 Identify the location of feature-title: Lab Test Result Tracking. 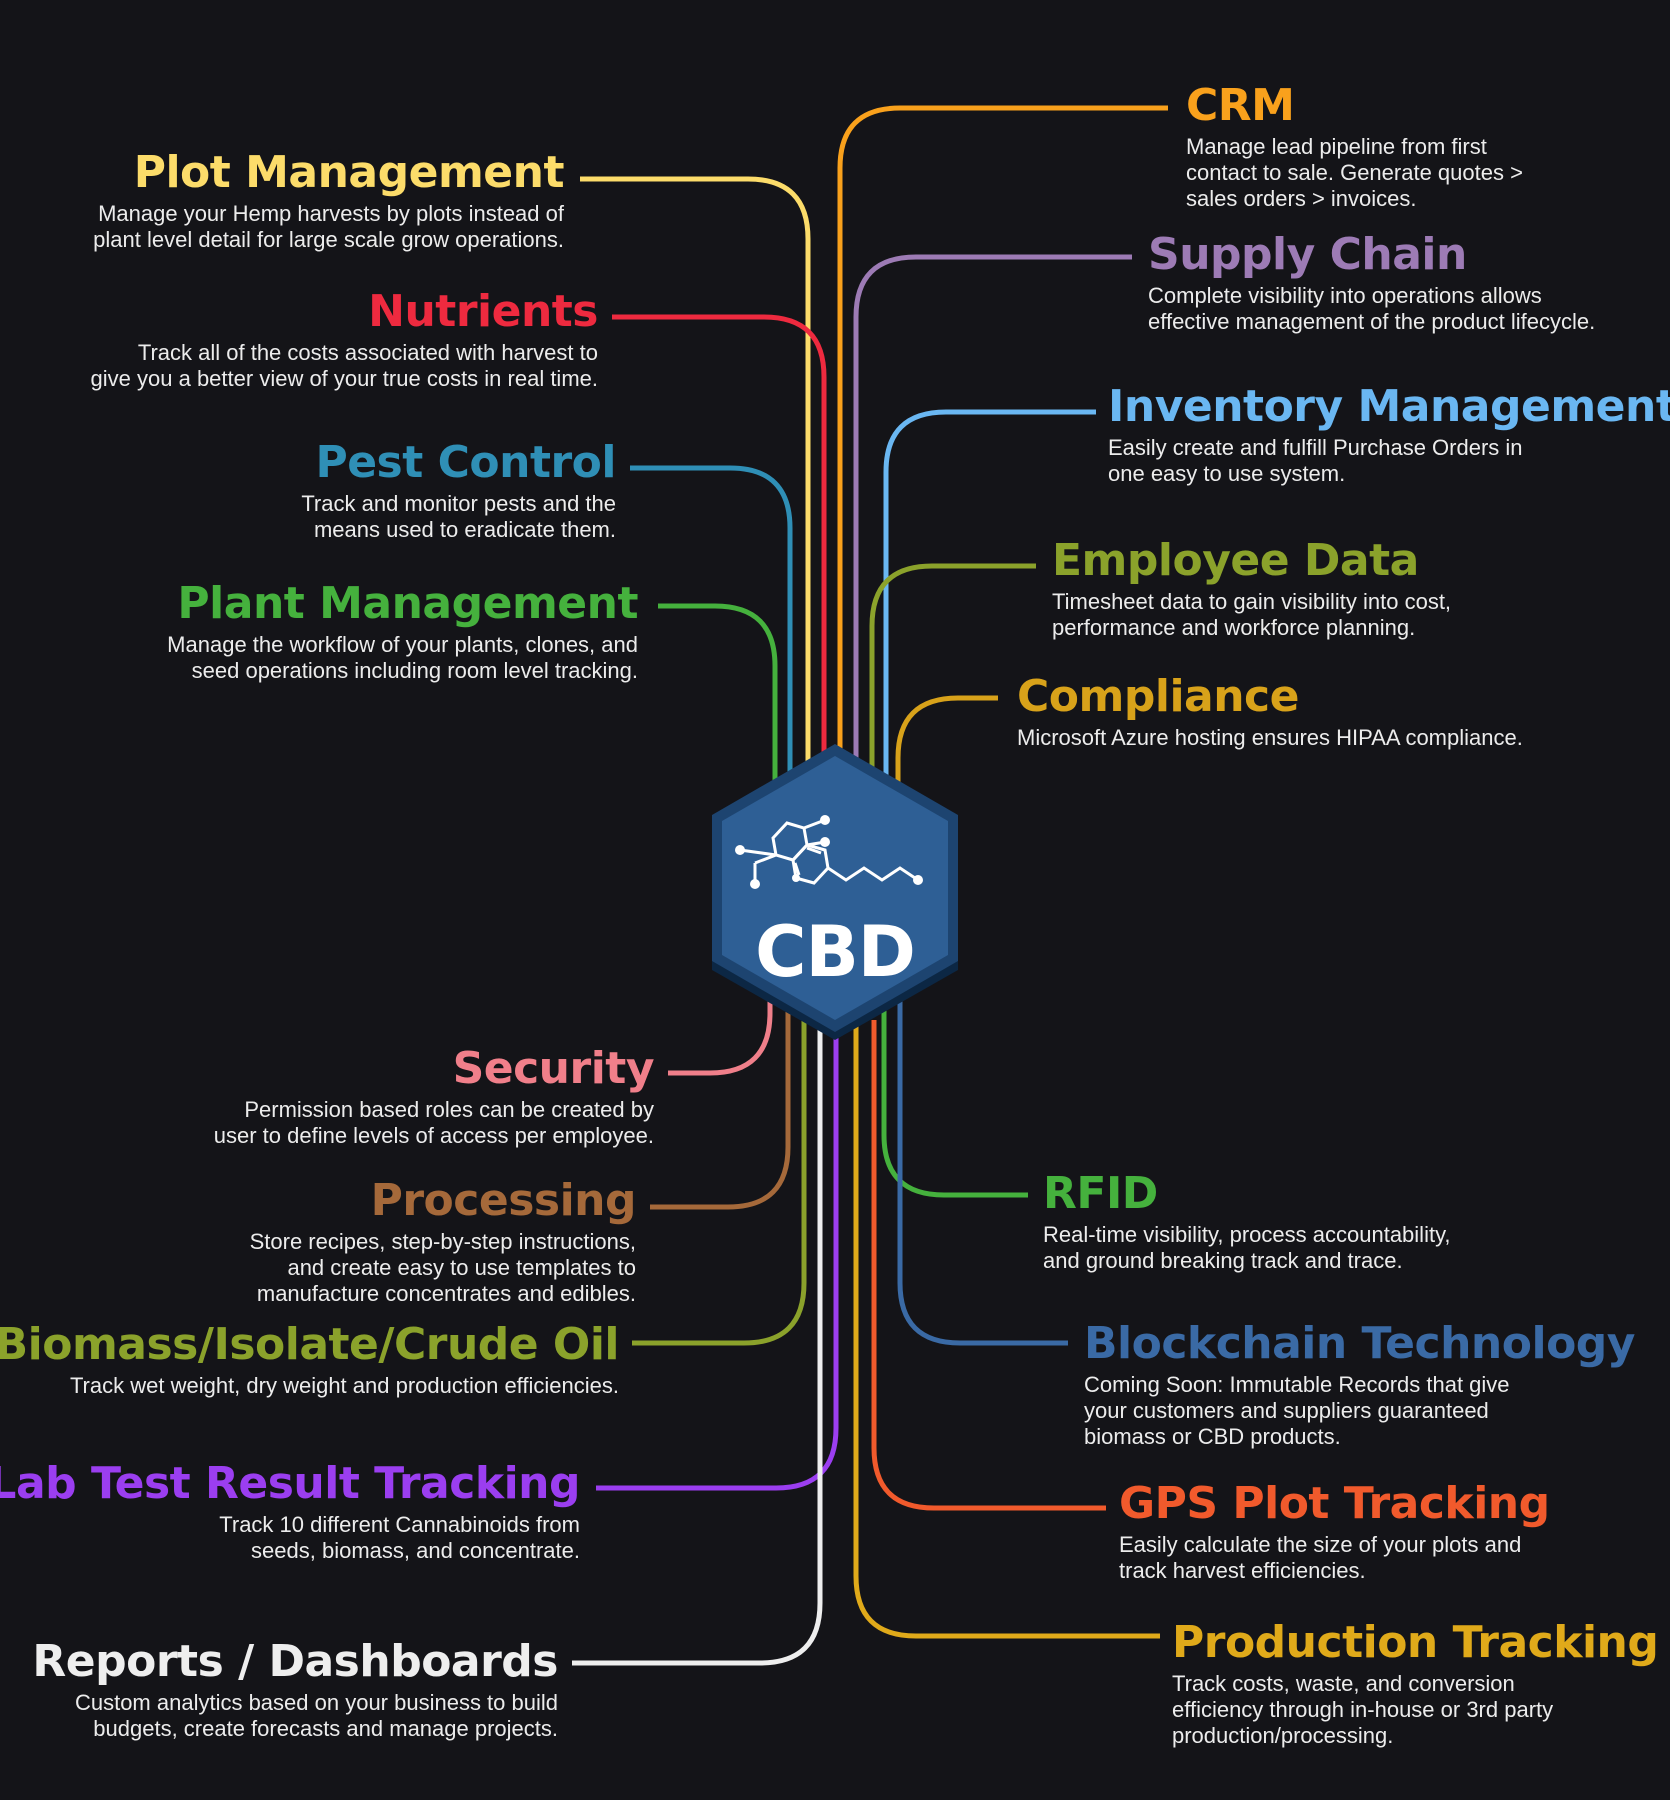
(290, 1483).